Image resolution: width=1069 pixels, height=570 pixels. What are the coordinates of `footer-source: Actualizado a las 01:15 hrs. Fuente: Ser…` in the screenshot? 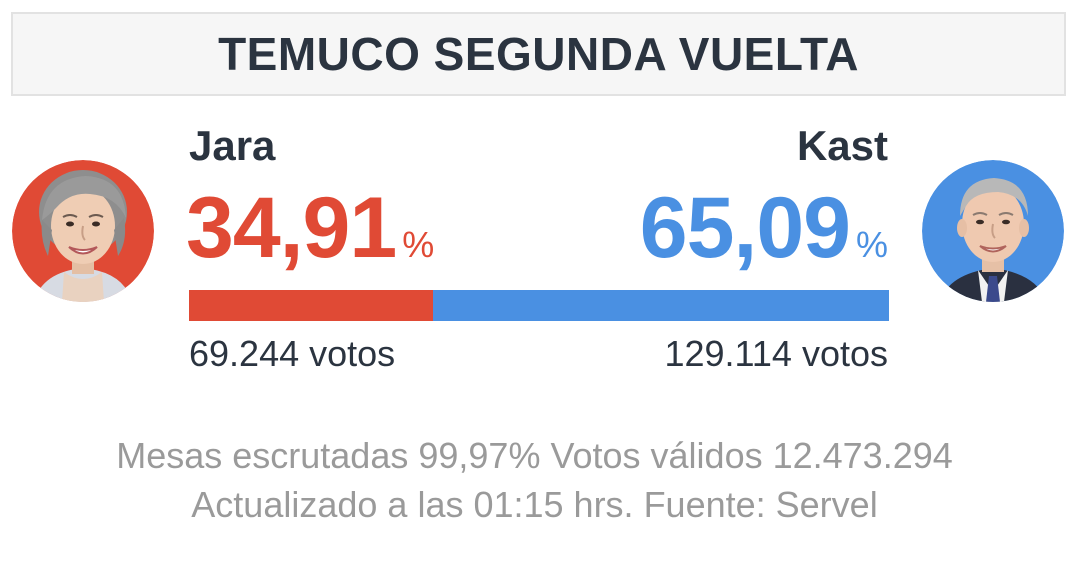 It's located at (534, 504).